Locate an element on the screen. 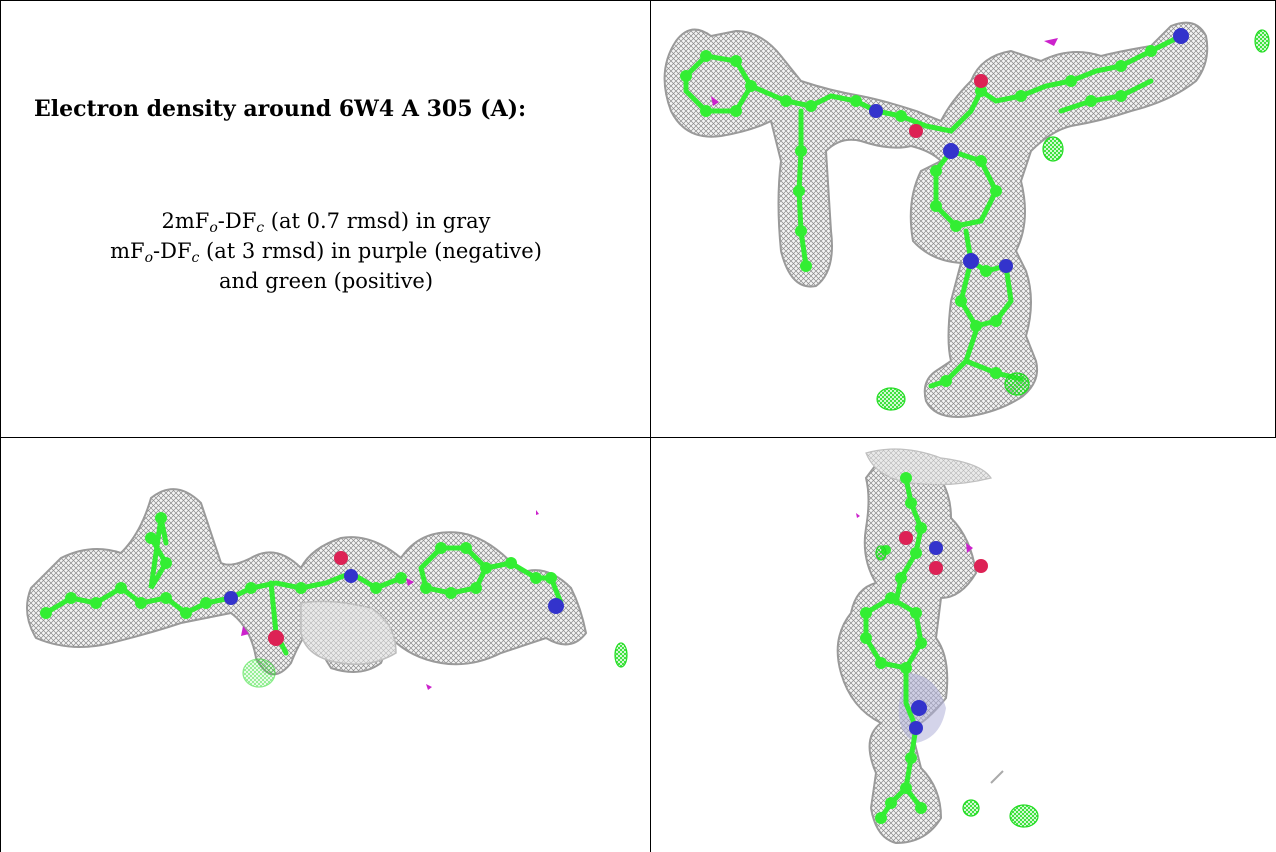 This screenshot has height=852, width=1276. density-mesh is located at coordinates (307, 582).